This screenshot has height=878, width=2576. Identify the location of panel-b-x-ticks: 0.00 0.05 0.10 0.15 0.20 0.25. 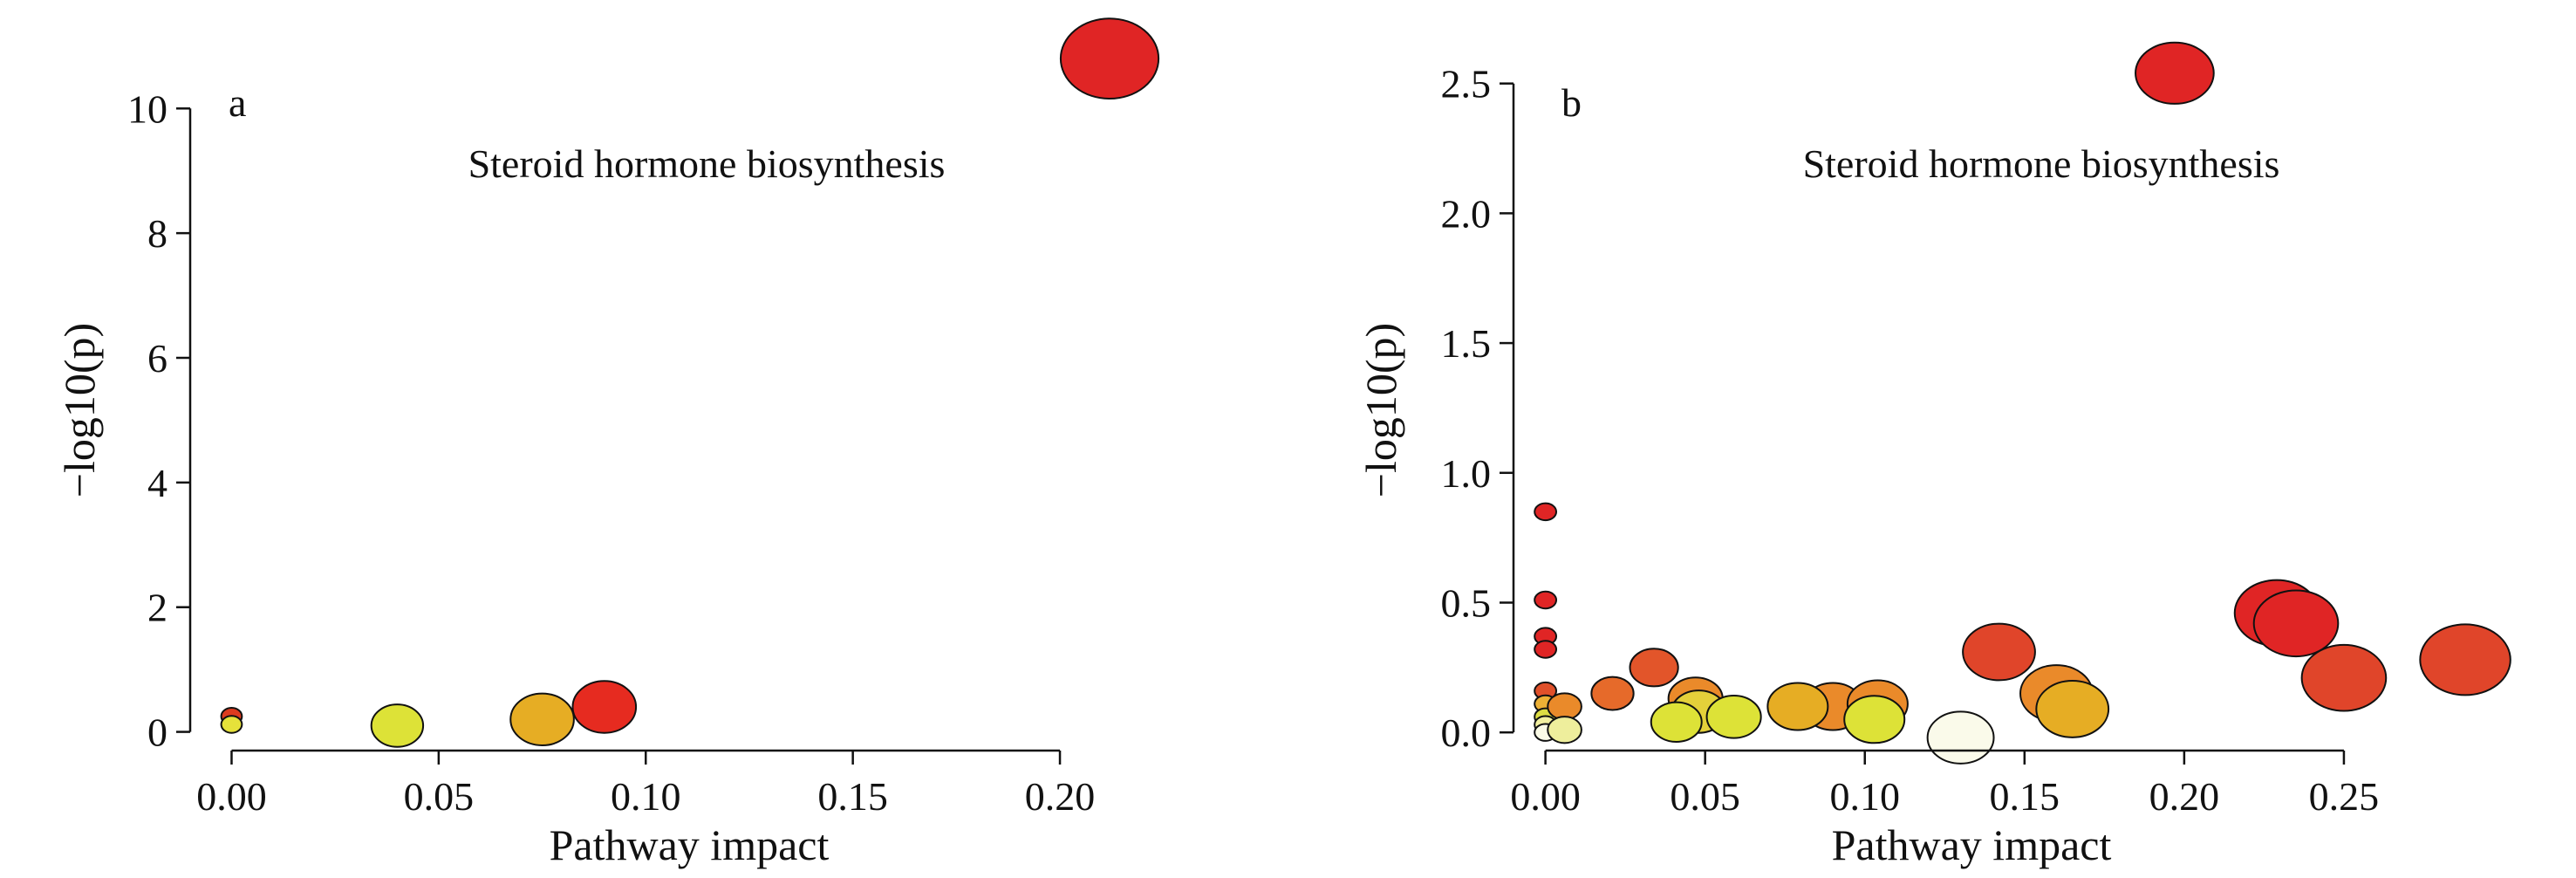
(1944, 785).